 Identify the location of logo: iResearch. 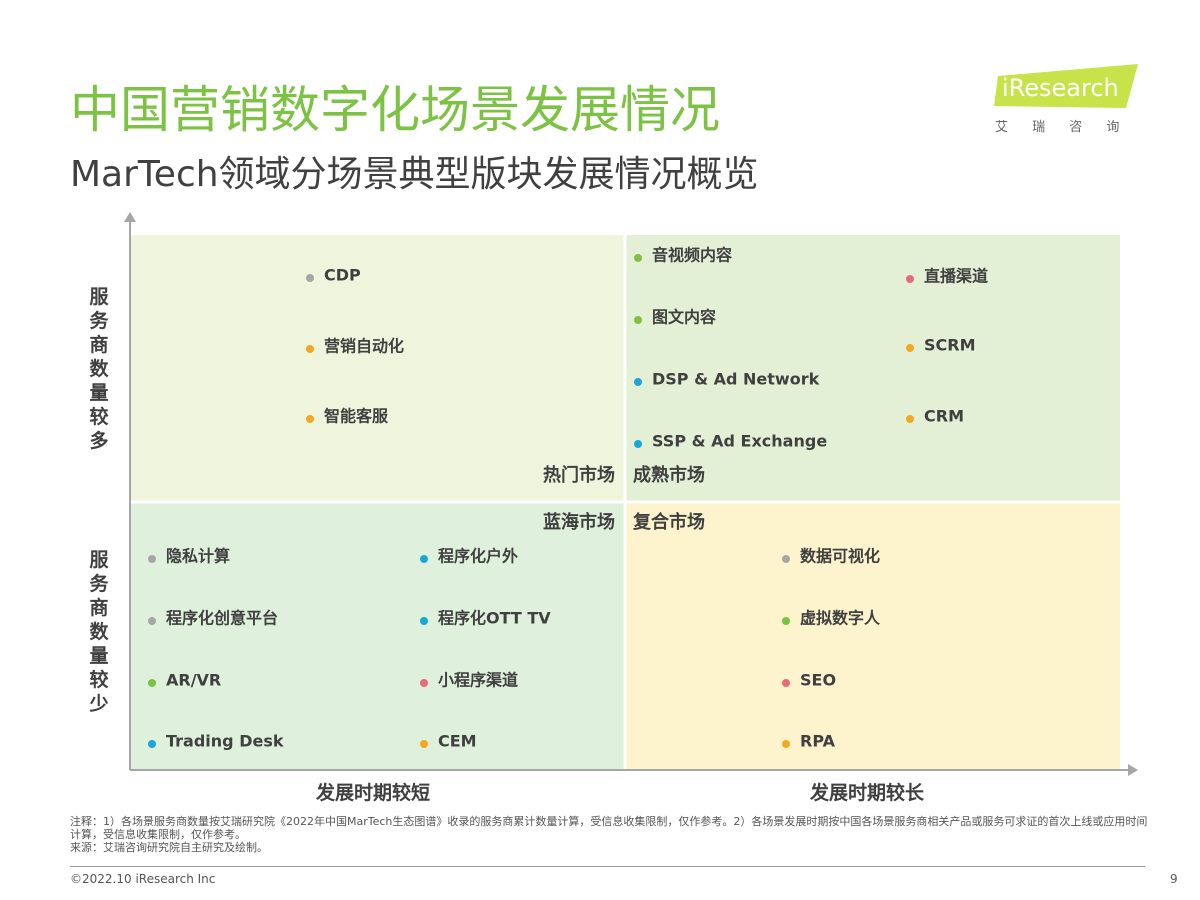
(1066, 86).